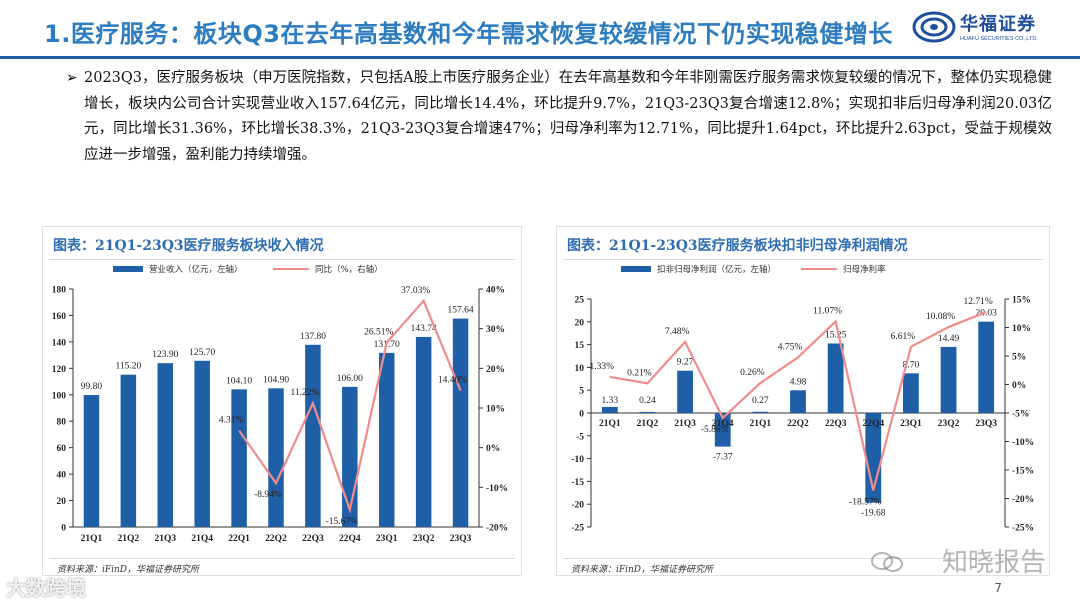  I want to click on bar-value-label: 123.90, so click(165, 355).